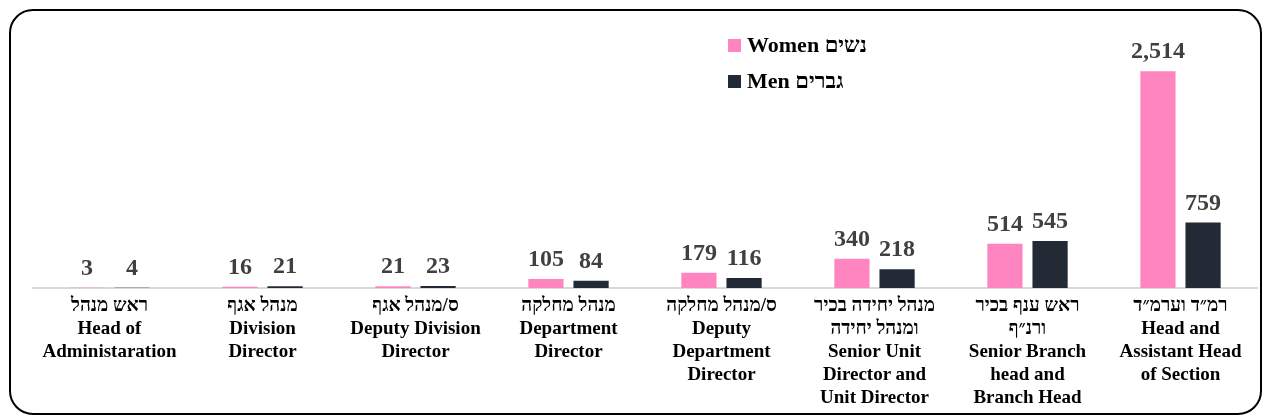  Describe the element at coordinates (1203, 201) in the screenshot. I see `data-label: 759` at that location.